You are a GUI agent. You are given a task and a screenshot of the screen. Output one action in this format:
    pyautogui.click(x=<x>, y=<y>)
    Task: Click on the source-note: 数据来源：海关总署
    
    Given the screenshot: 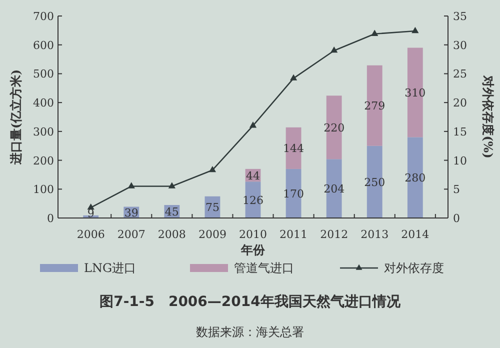 What is the action you would take?
    pyautogui.click(x=250, y=332)
    